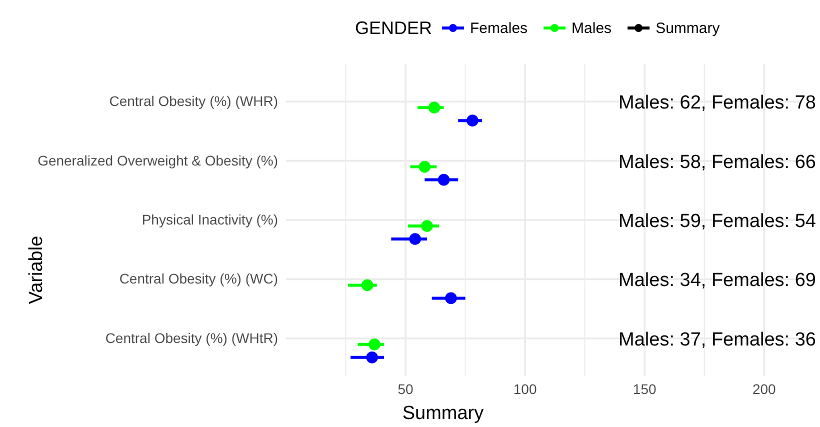  What do you see at coordinates (210, 219) in the screenshot?
I see `y-tick-label: Physical Inactivity (%)` at bounding box center [210, 219].